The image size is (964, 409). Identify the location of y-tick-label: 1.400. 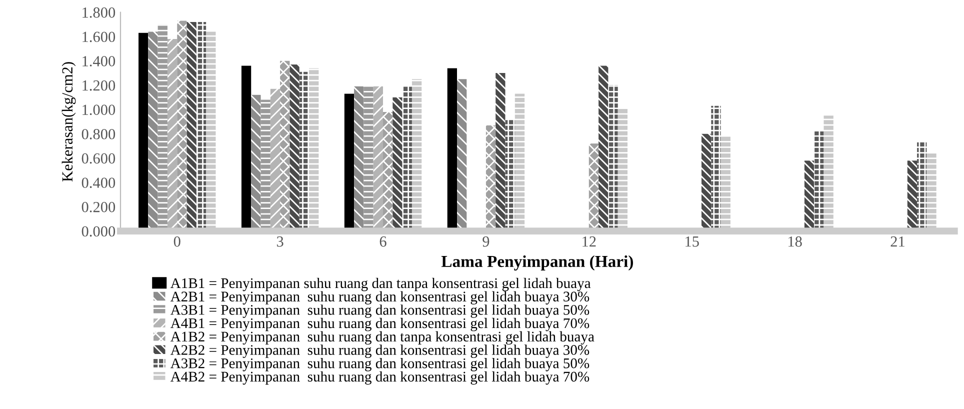
(99, 61).